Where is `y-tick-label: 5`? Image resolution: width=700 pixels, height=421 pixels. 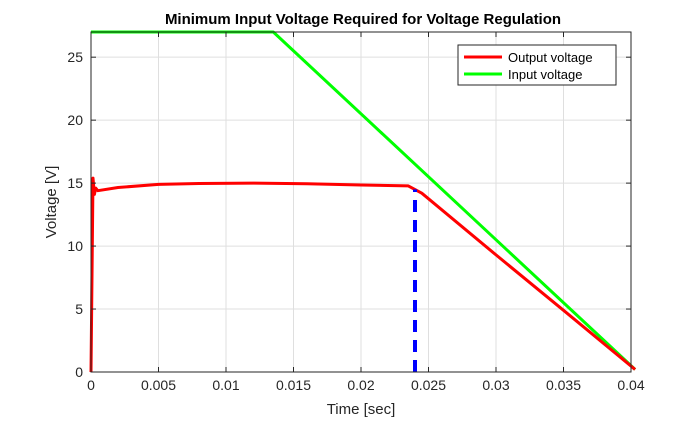 y-tick-label: 5 is located at coordinates (79, 309).